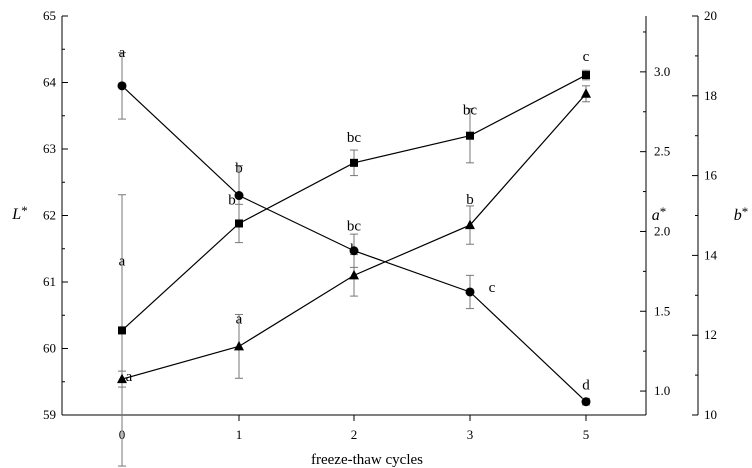  Describe the element at coordinates (710, 95) in the screenshot. I see `right-outer-axis-tick-label: 18` at that location.